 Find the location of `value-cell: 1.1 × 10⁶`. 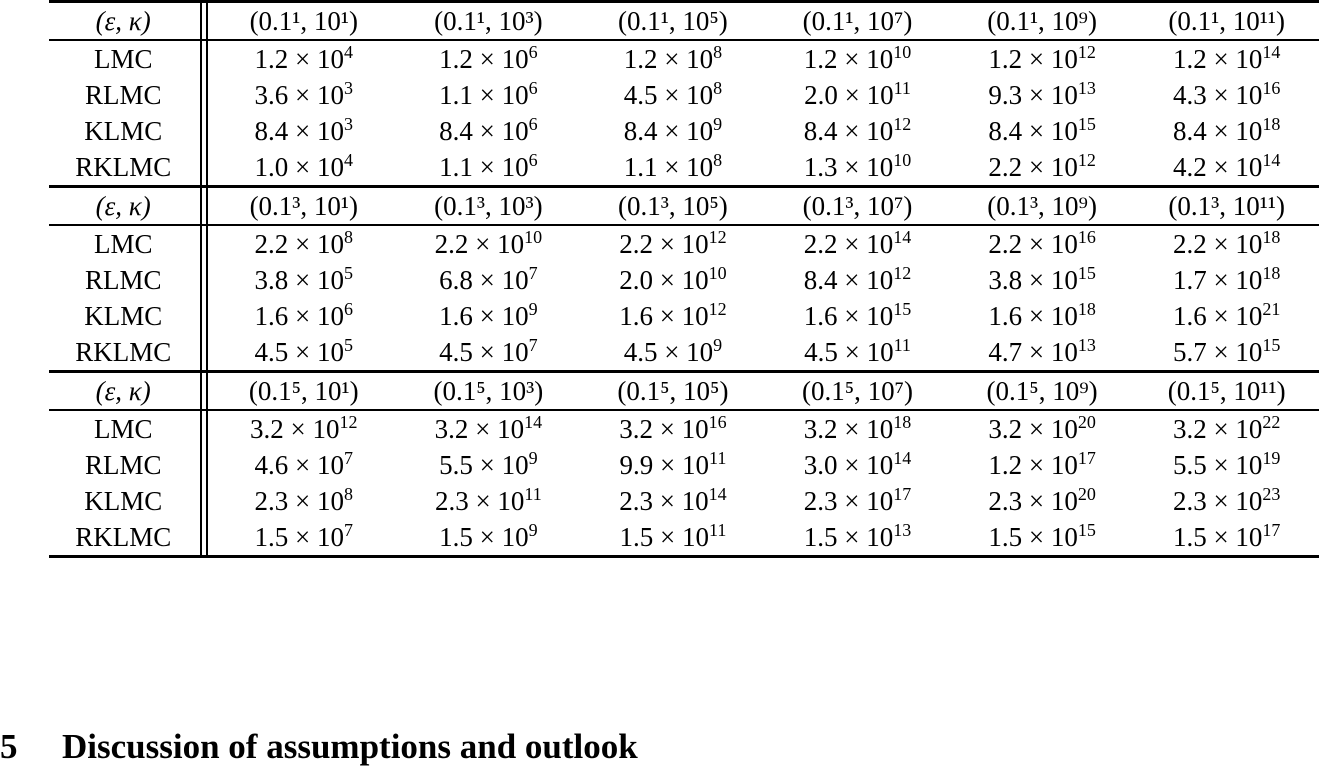

value-cell: 1.1 × 10⁶ is located at coordinates (488, 94).